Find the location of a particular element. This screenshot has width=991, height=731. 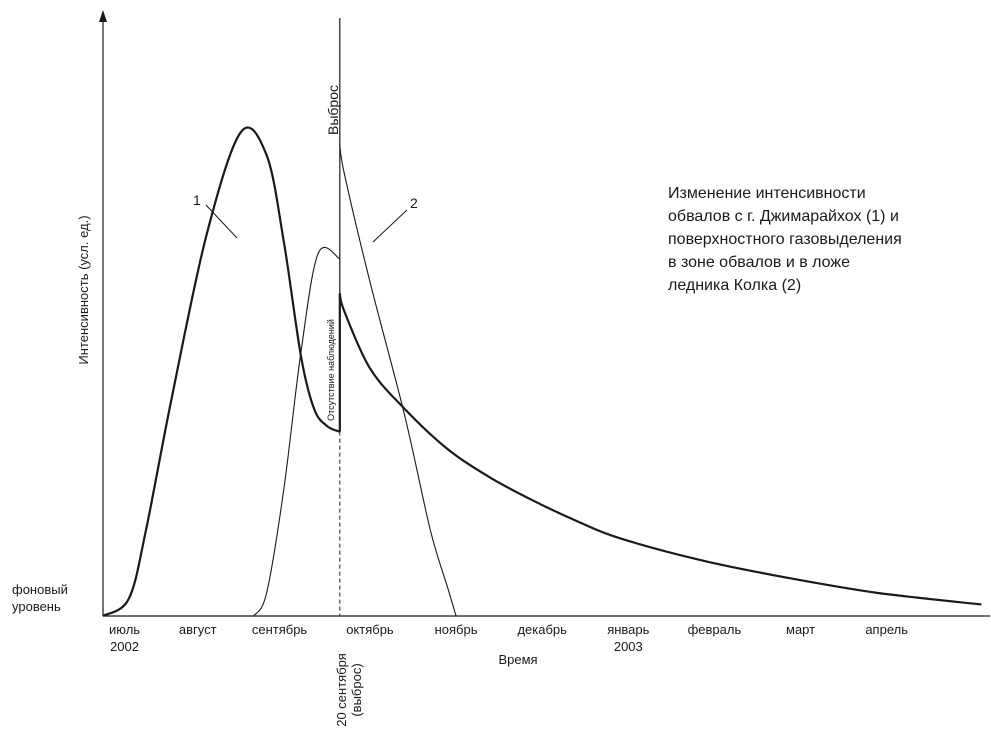

x-tick-label: август is located at coordinates (198, 629).